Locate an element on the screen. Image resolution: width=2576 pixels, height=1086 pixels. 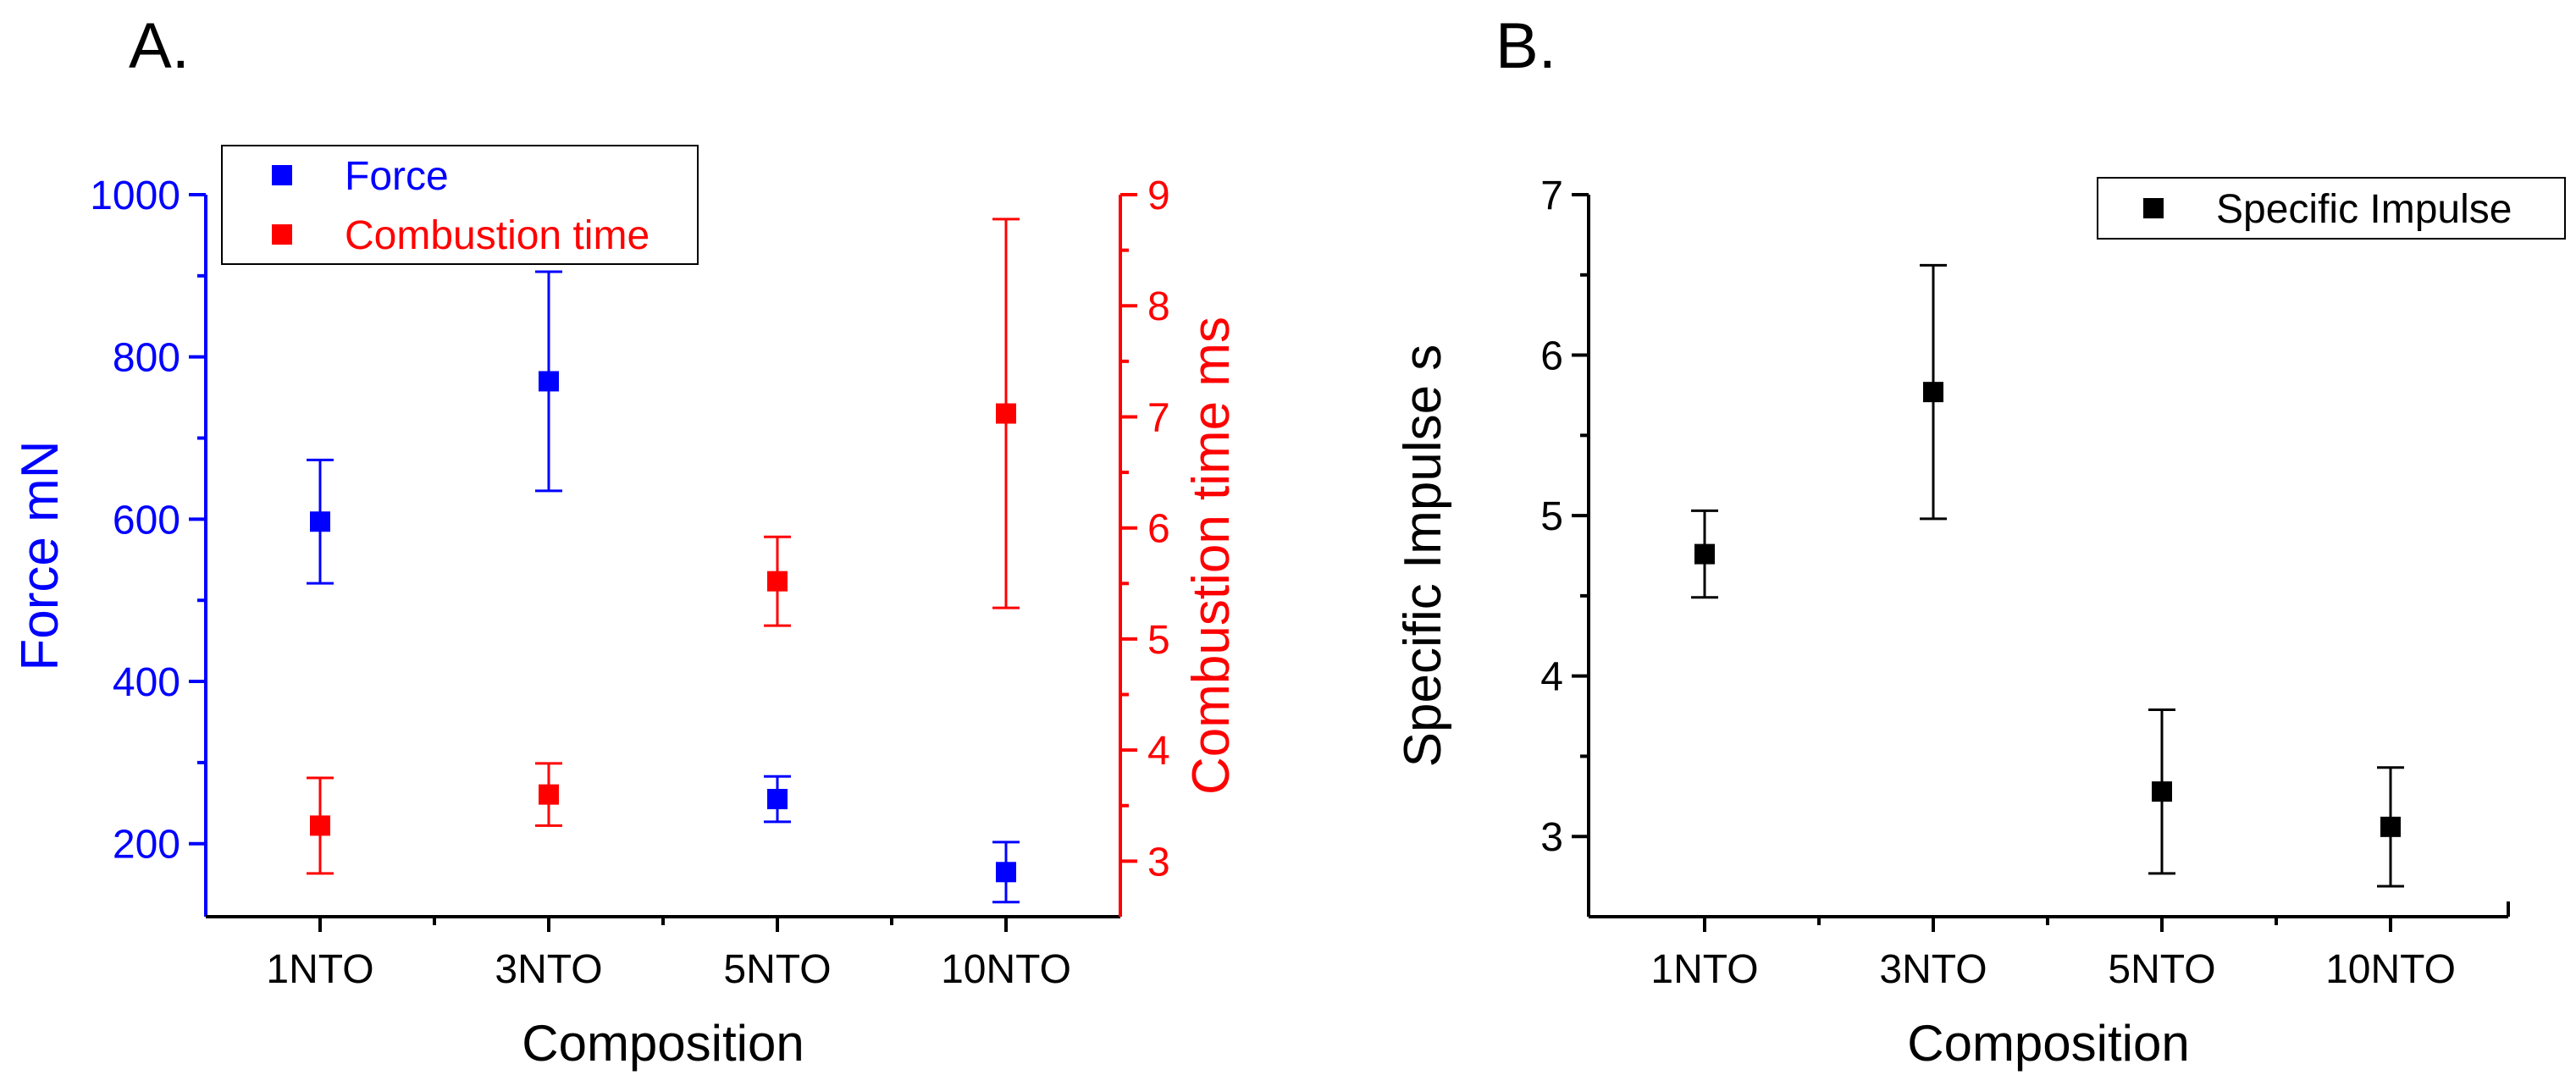
legend-marker-combustion-time is located at coordinates (282, 234).